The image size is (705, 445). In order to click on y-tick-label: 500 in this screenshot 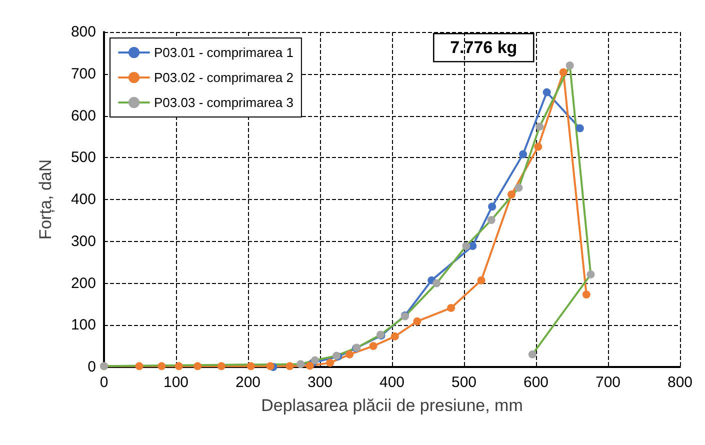, I will do `click(83, 157)`.